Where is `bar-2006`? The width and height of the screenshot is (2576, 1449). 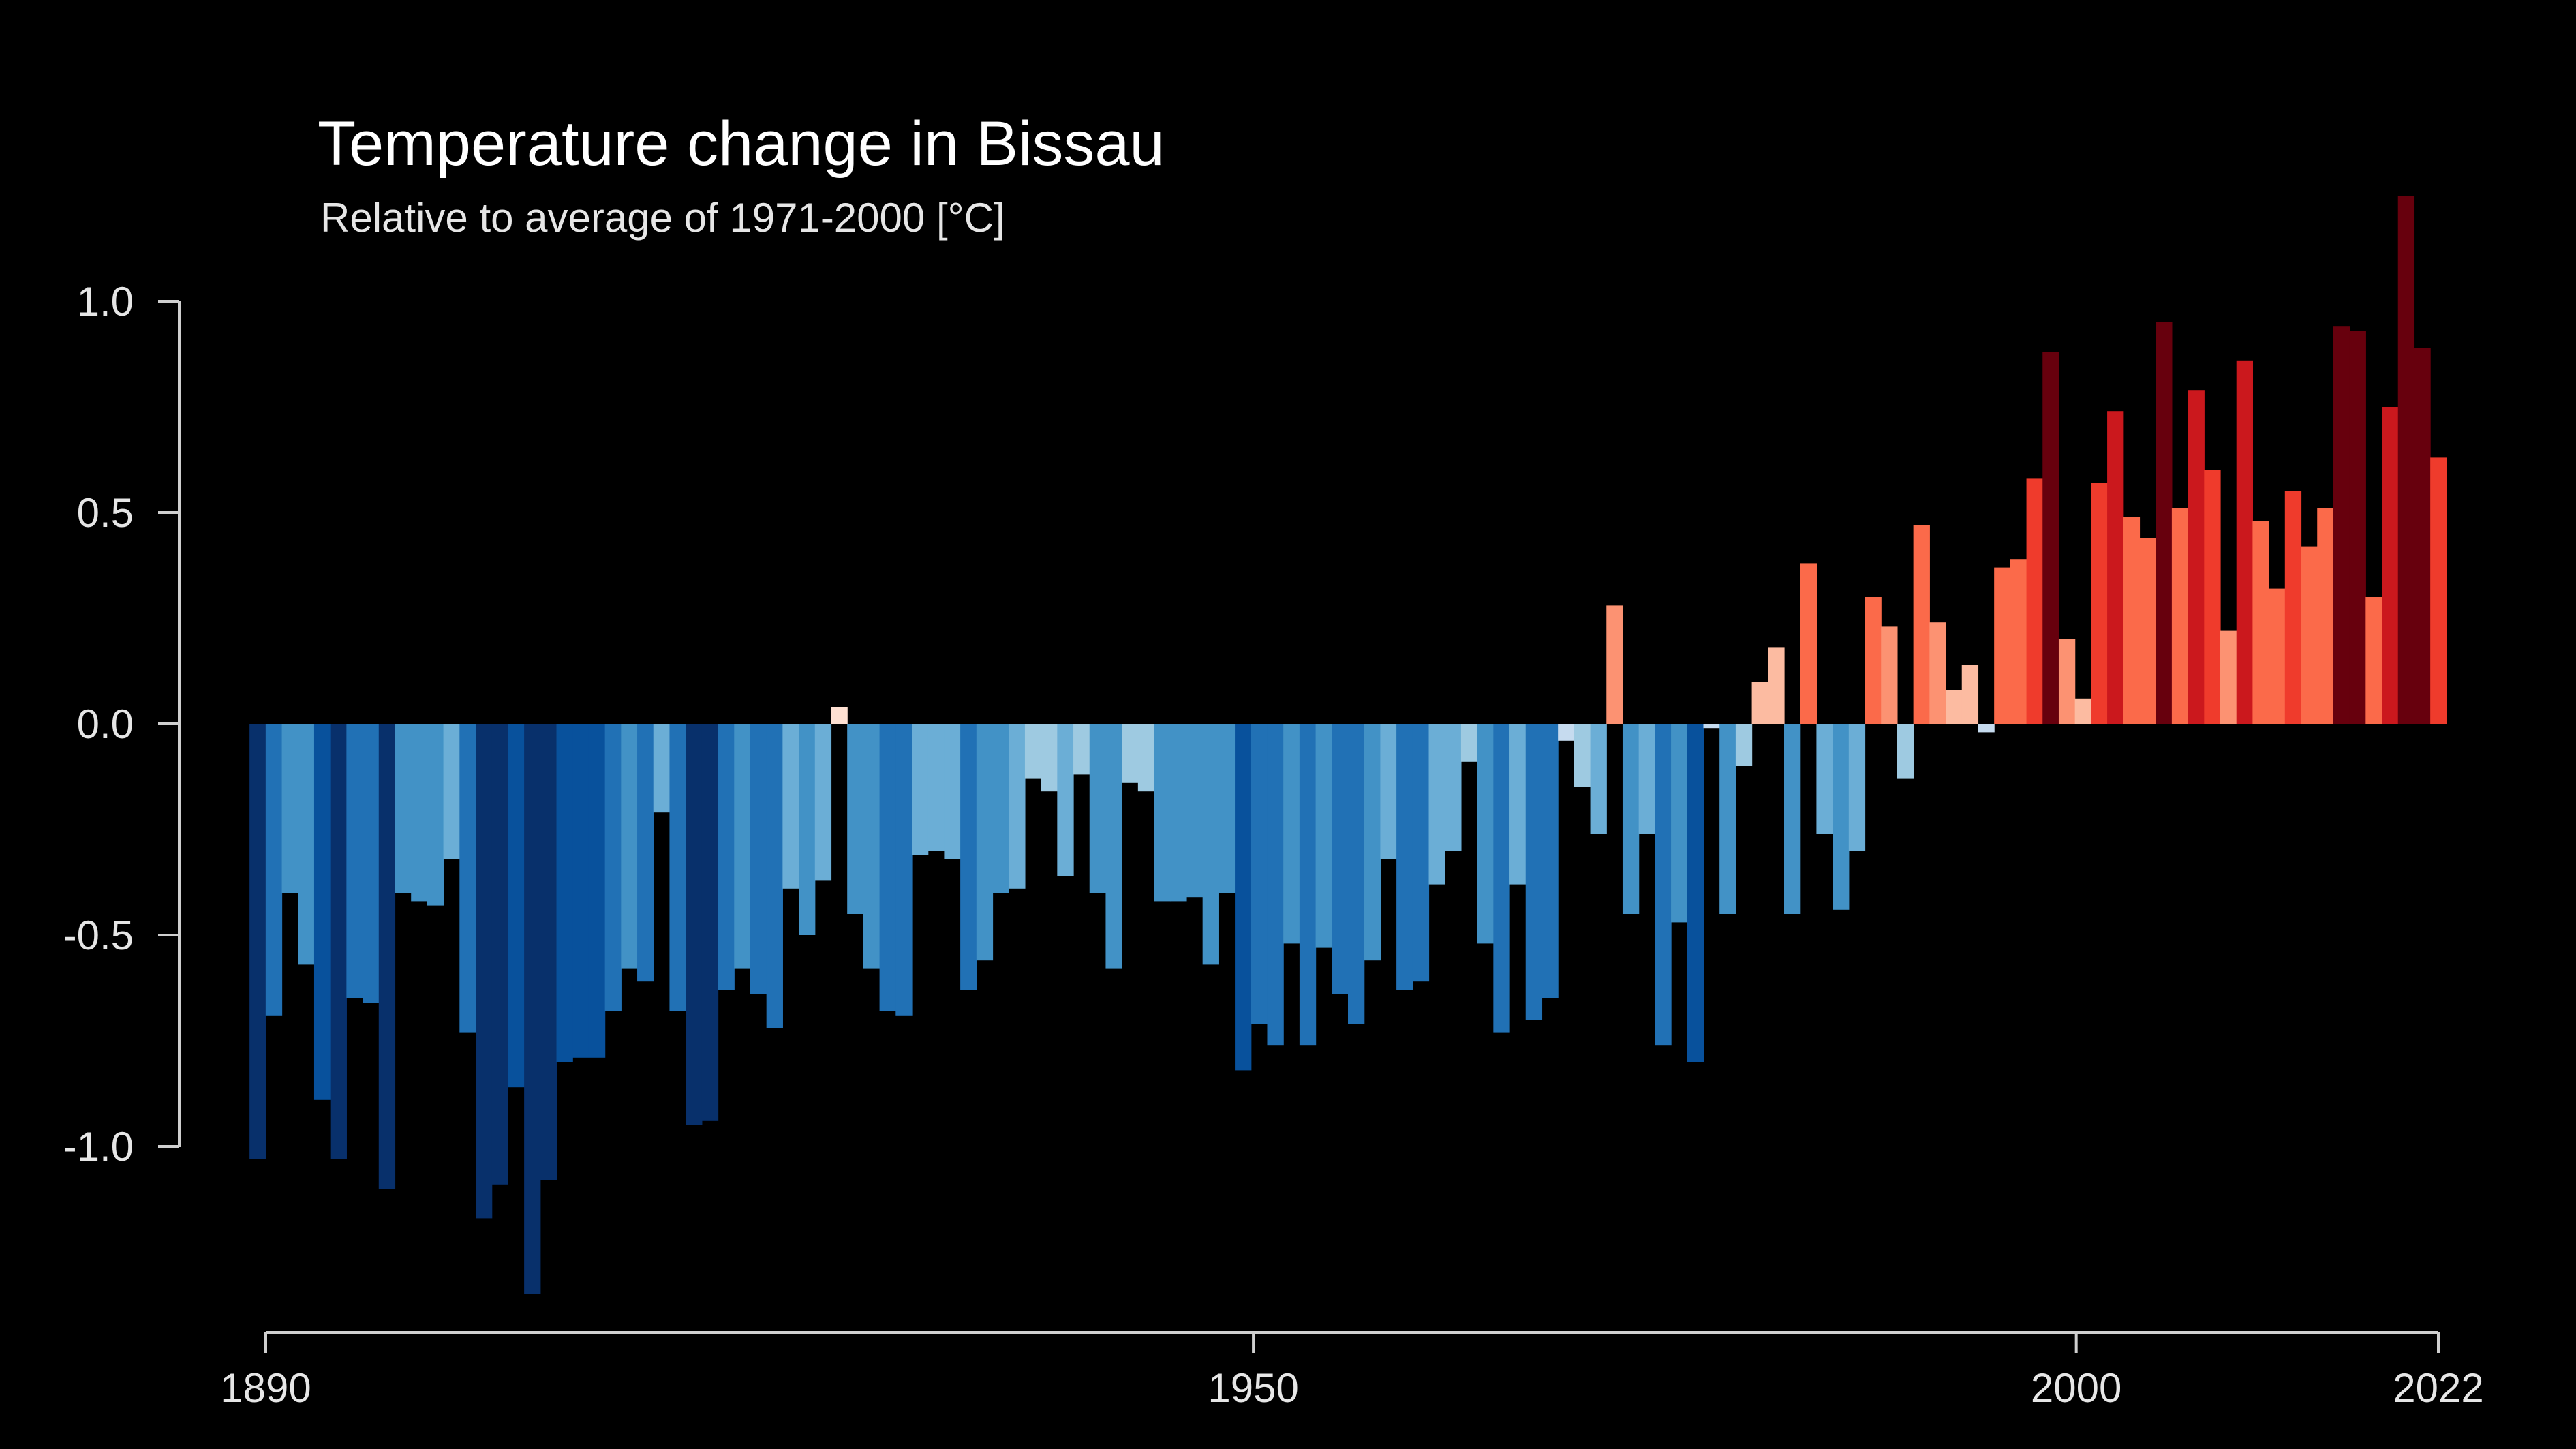
bar-2006 is located at coordinates (2132, 620).